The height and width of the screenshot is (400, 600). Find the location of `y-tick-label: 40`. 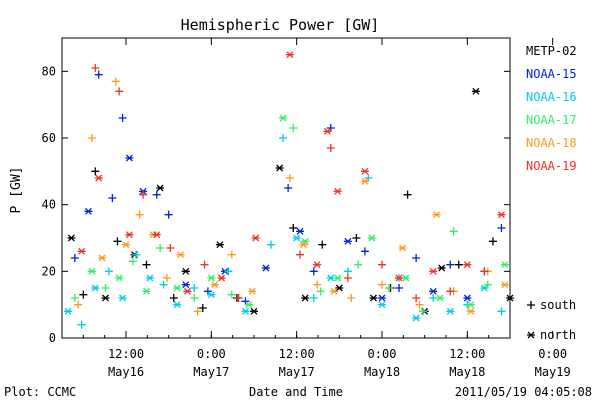

y-tick-label: 40 is located at coordinates (49, 205).